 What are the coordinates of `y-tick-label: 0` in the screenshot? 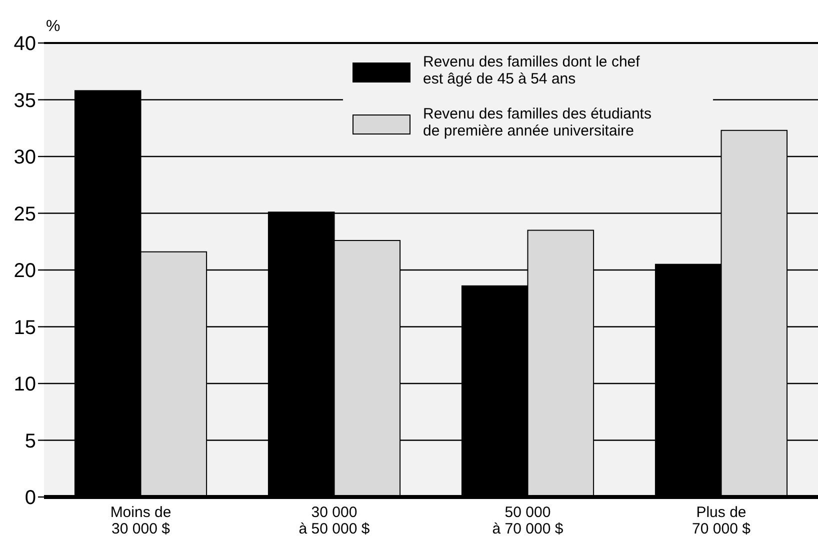 It's located at (30, 498).